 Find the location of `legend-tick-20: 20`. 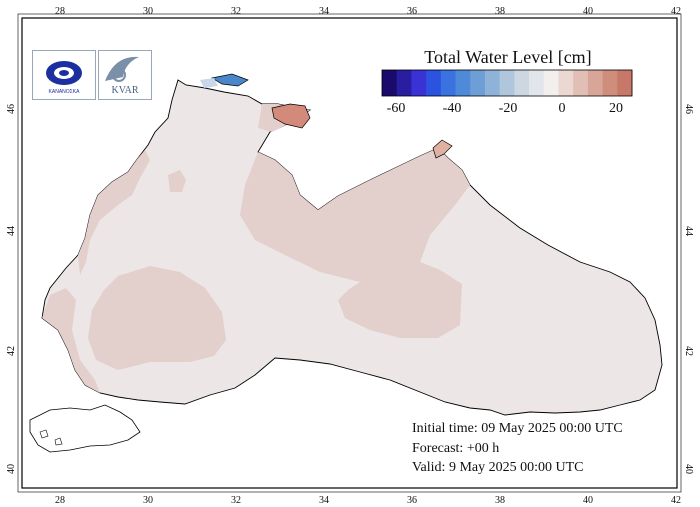

legend-tick-20: 20 is located at coordinates (616, 108).